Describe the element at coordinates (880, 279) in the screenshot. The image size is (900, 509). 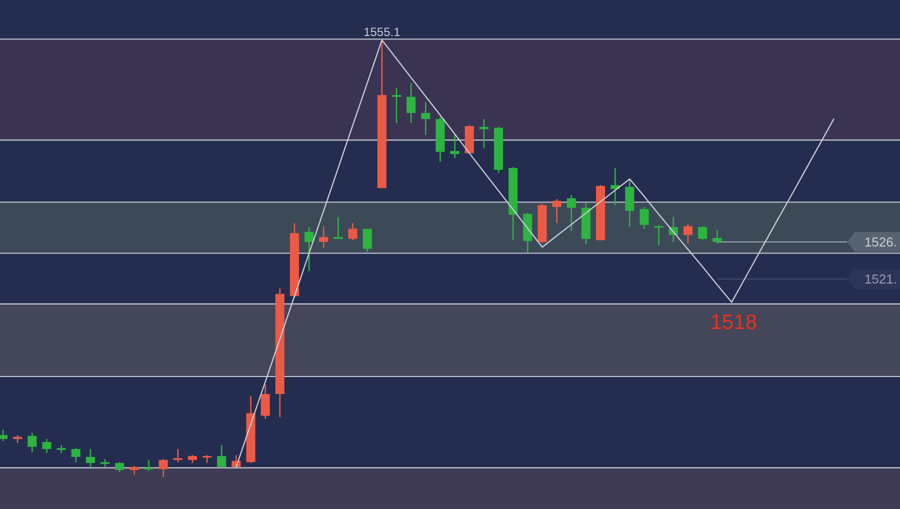
I see `annotation: 1521.` at that location.